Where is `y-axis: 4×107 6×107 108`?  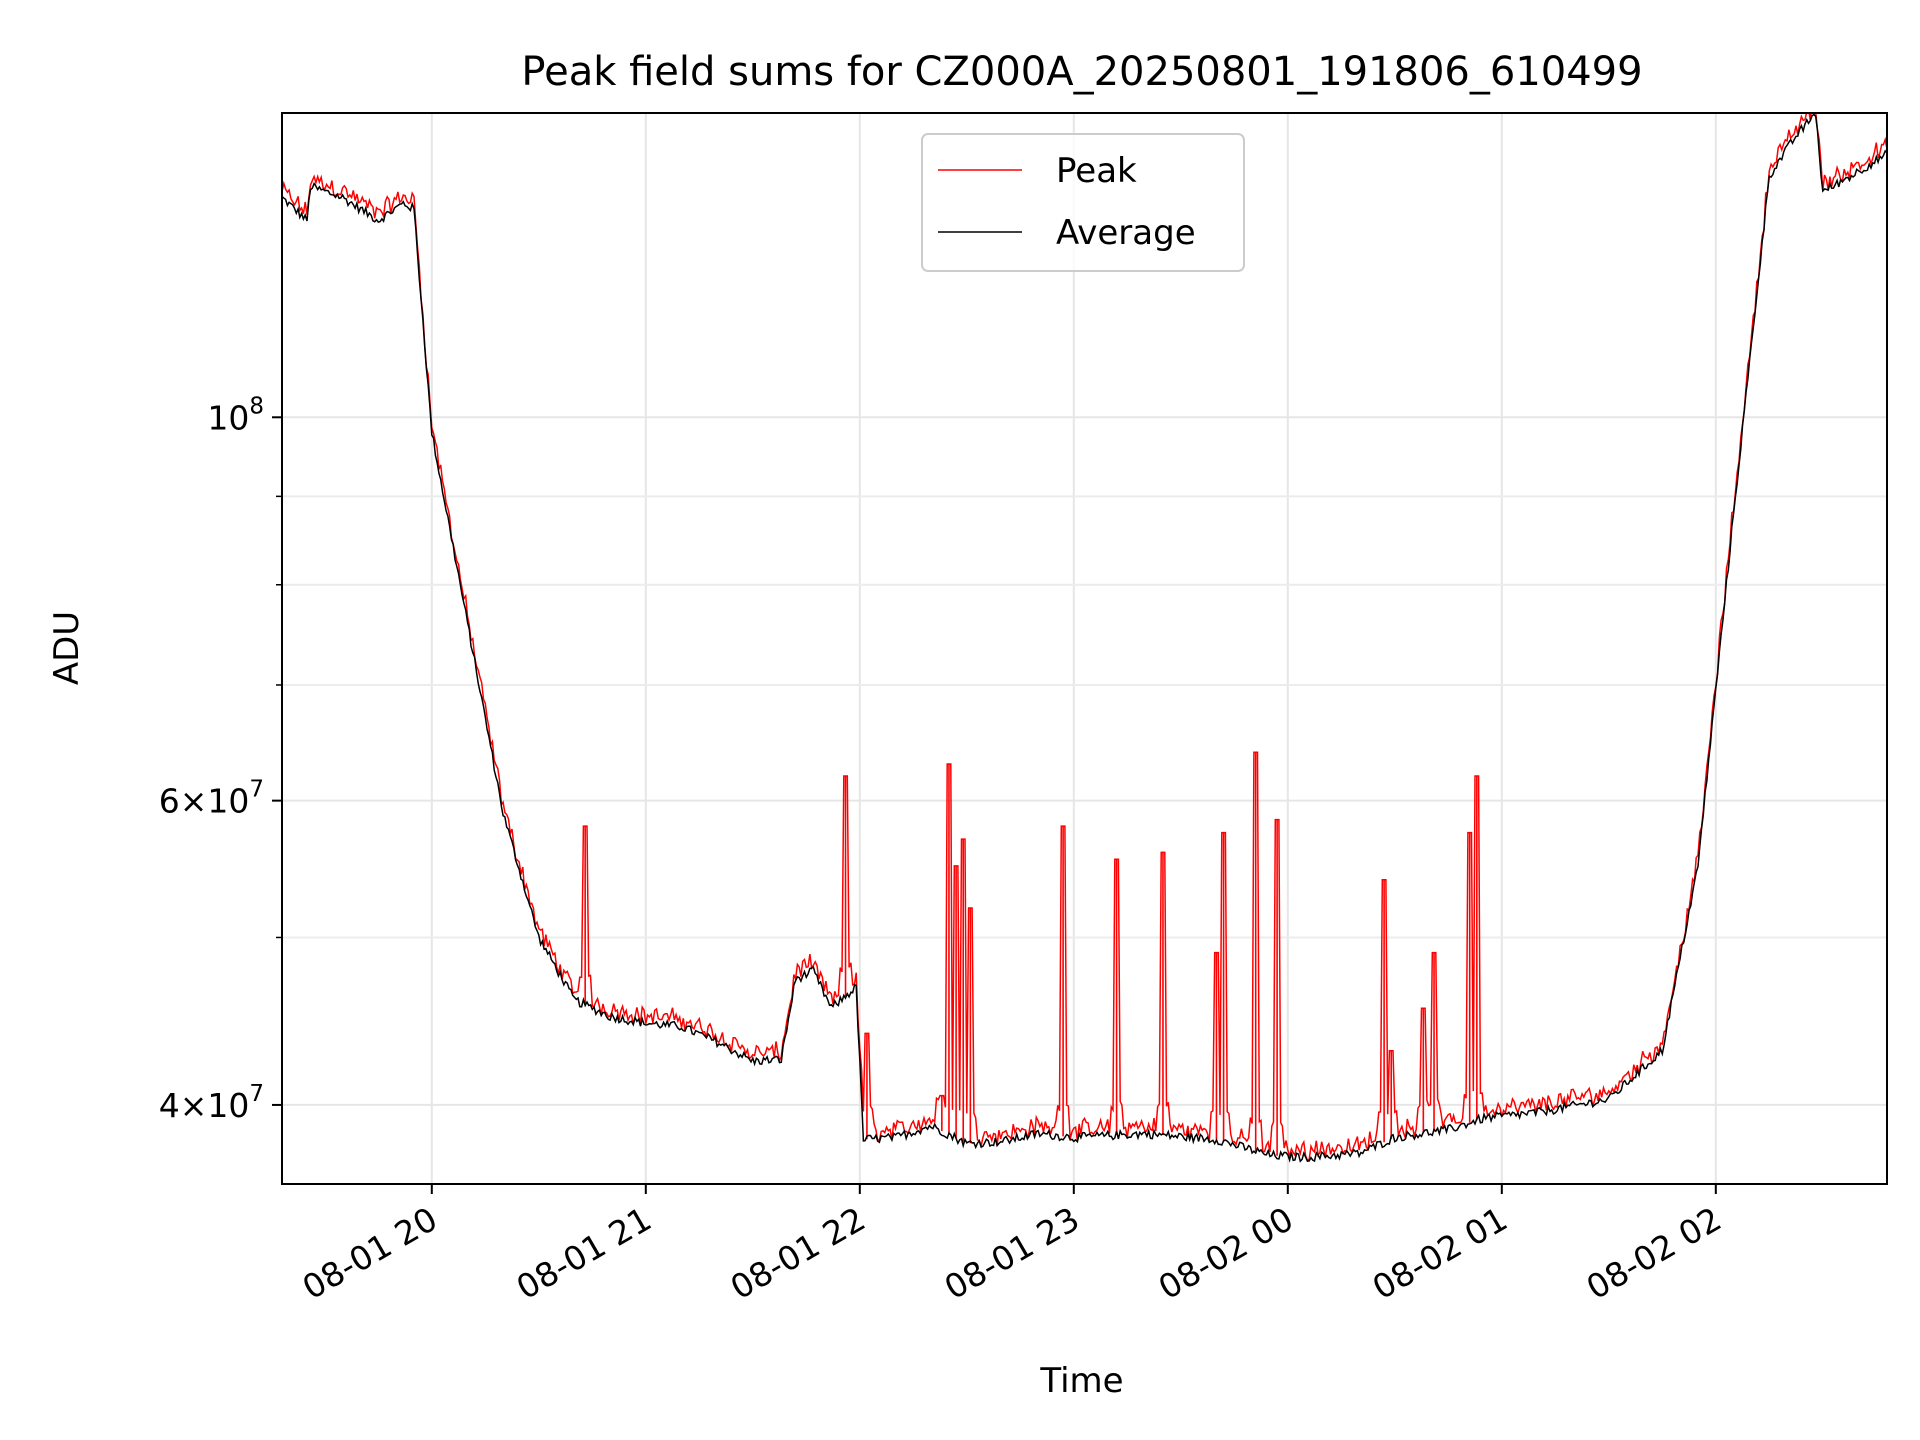 y-axis: 4×107 6×107 108 is located at coordinates (220, 759).